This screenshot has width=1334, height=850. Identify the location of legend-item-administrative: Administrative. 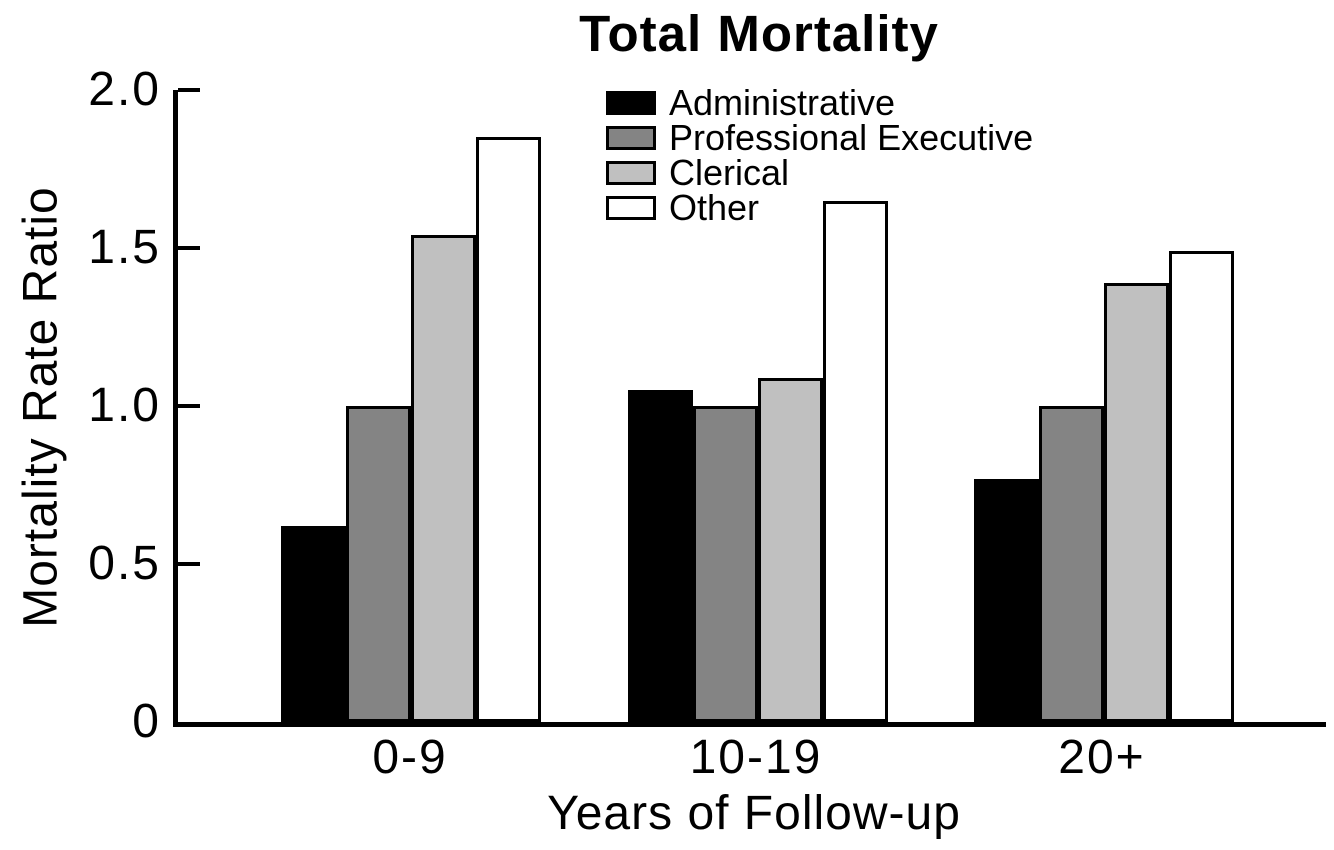
(819, 102).